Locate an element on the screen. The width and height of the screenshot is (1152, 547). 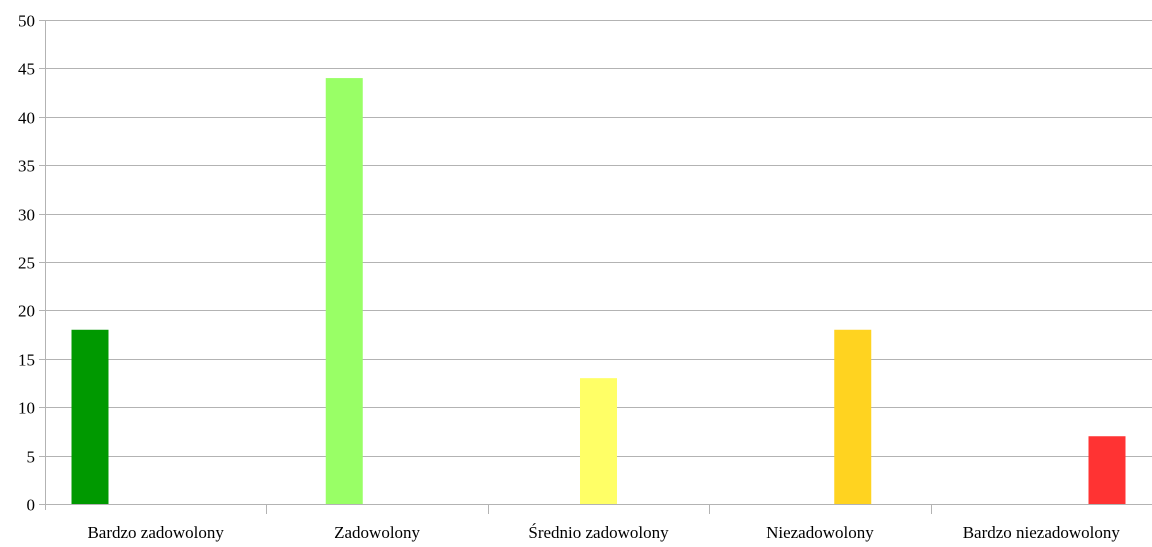
x-tick-label: Bardzo niezadowolony is located at coordinates (1042, 532).